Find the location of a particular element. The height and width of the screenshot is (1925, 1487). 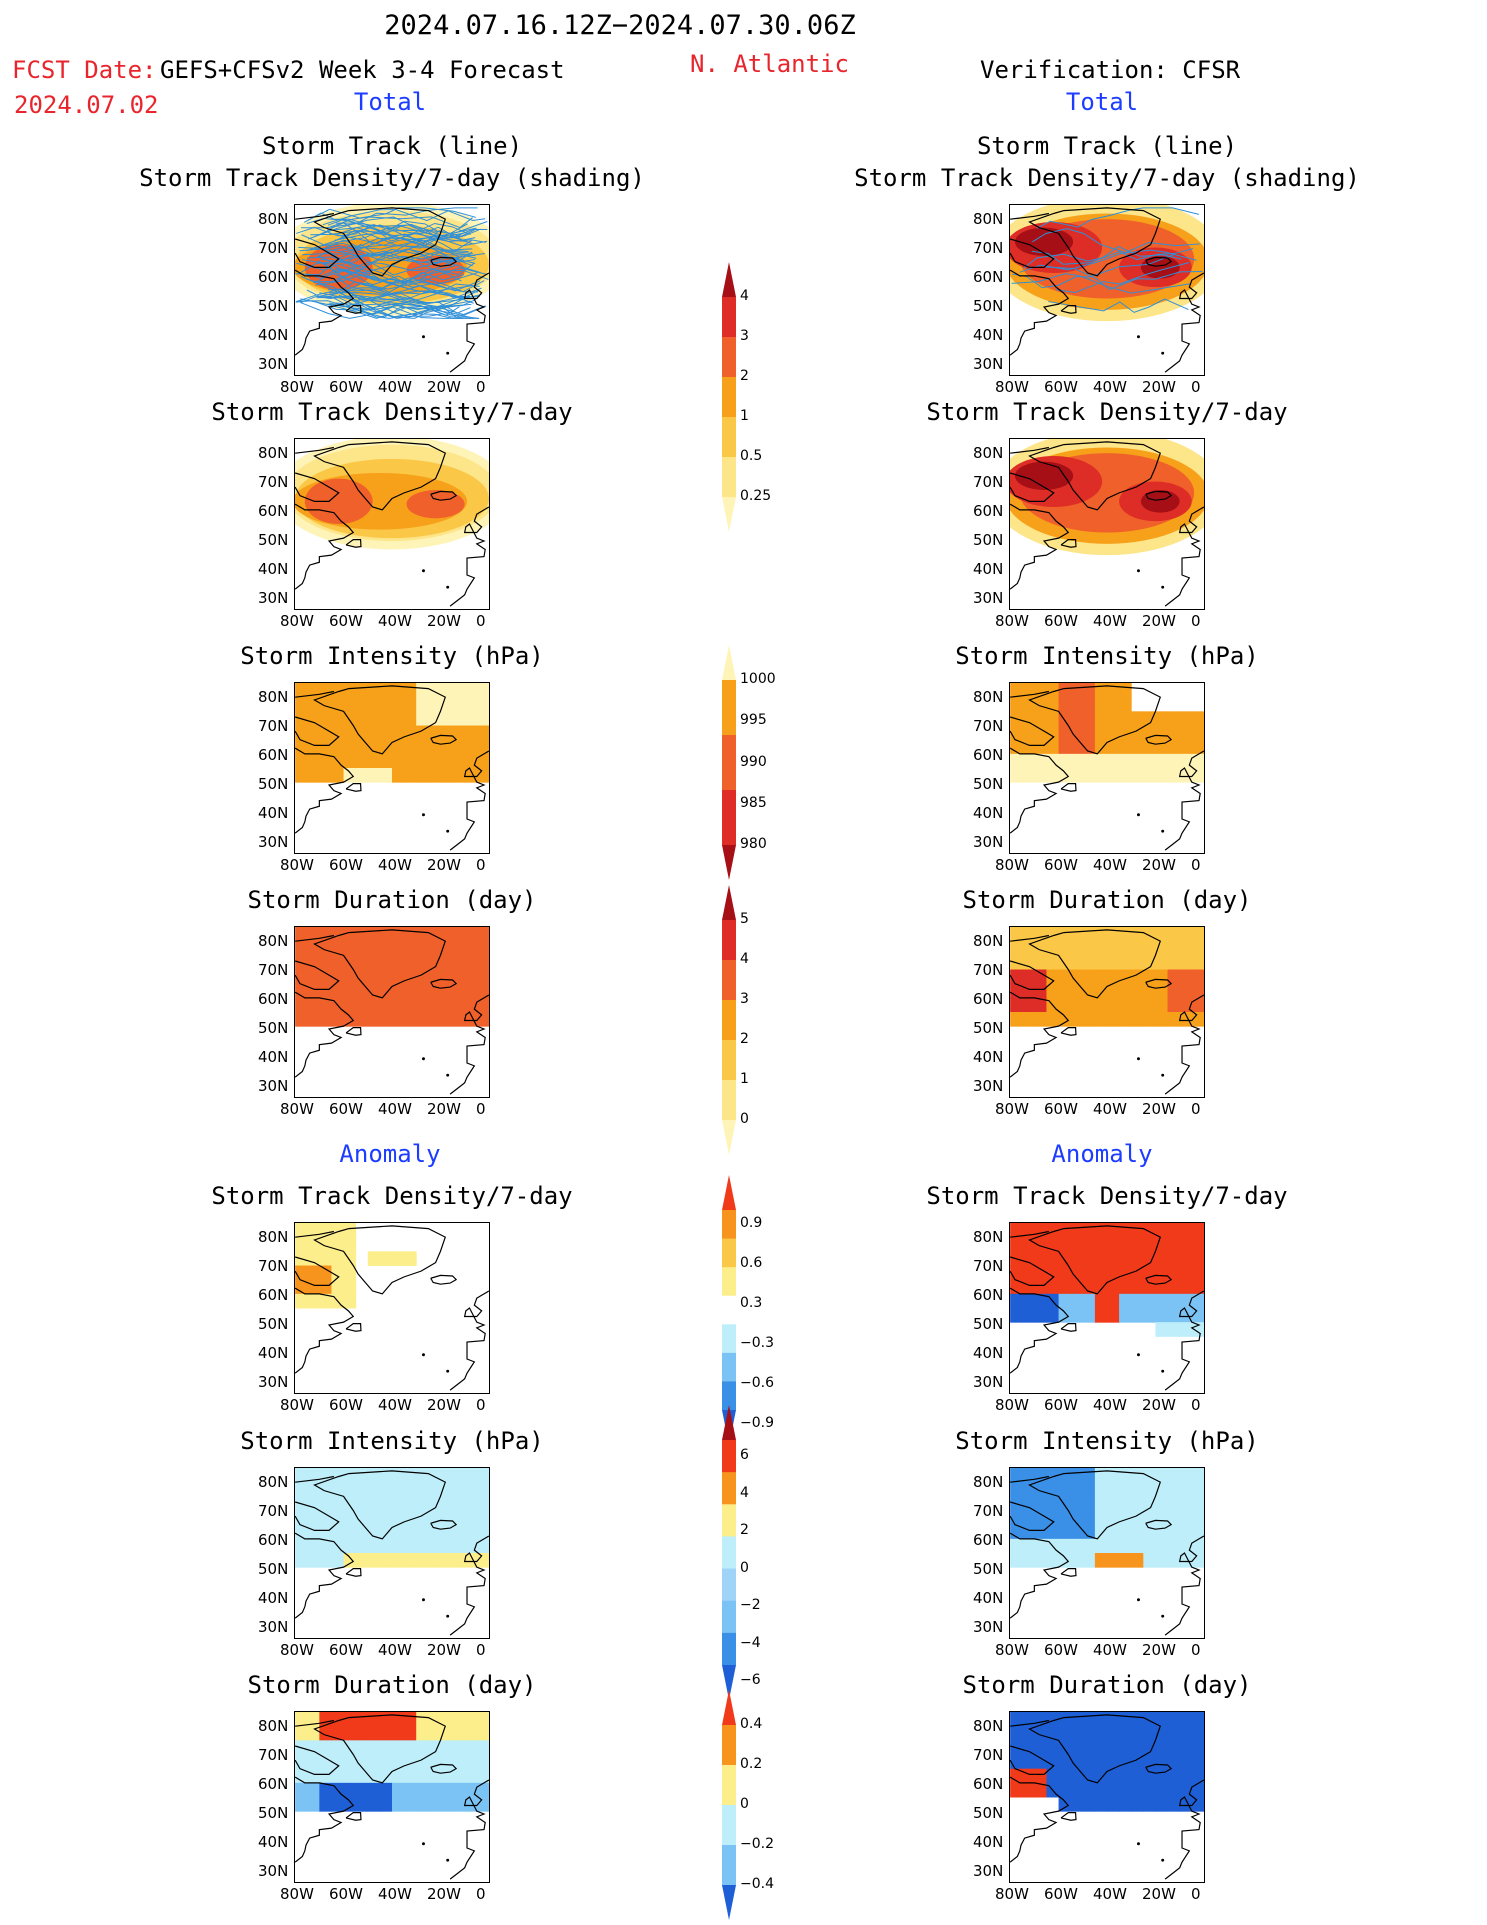

colorbar-label: −0.6 is located at coordinates (757, 1383).